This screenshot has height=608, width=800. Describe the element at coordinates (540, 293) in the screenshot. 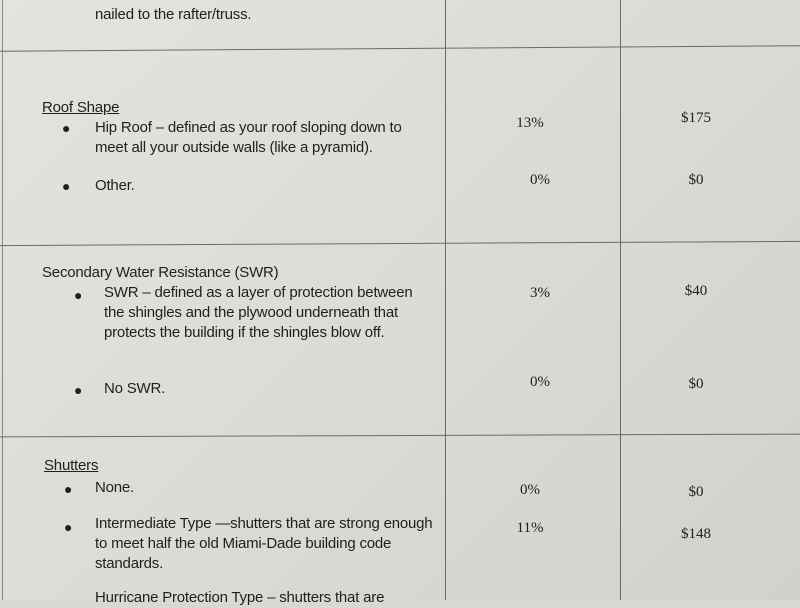

I see `discount-percent: 3%` at that location.